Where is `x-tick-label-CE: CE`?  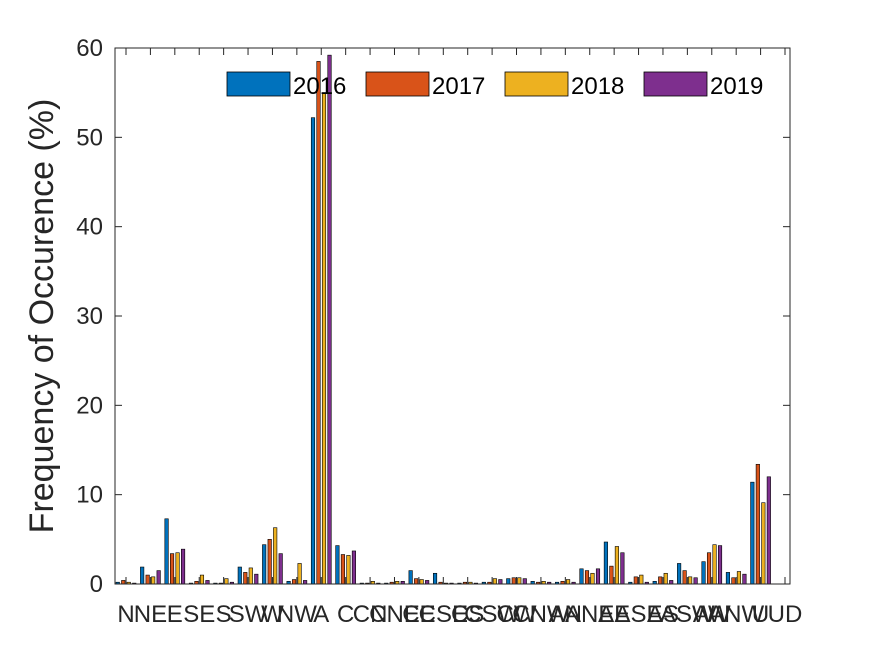
x-tick-label-CE: CE is located at coordinates (418, 614).